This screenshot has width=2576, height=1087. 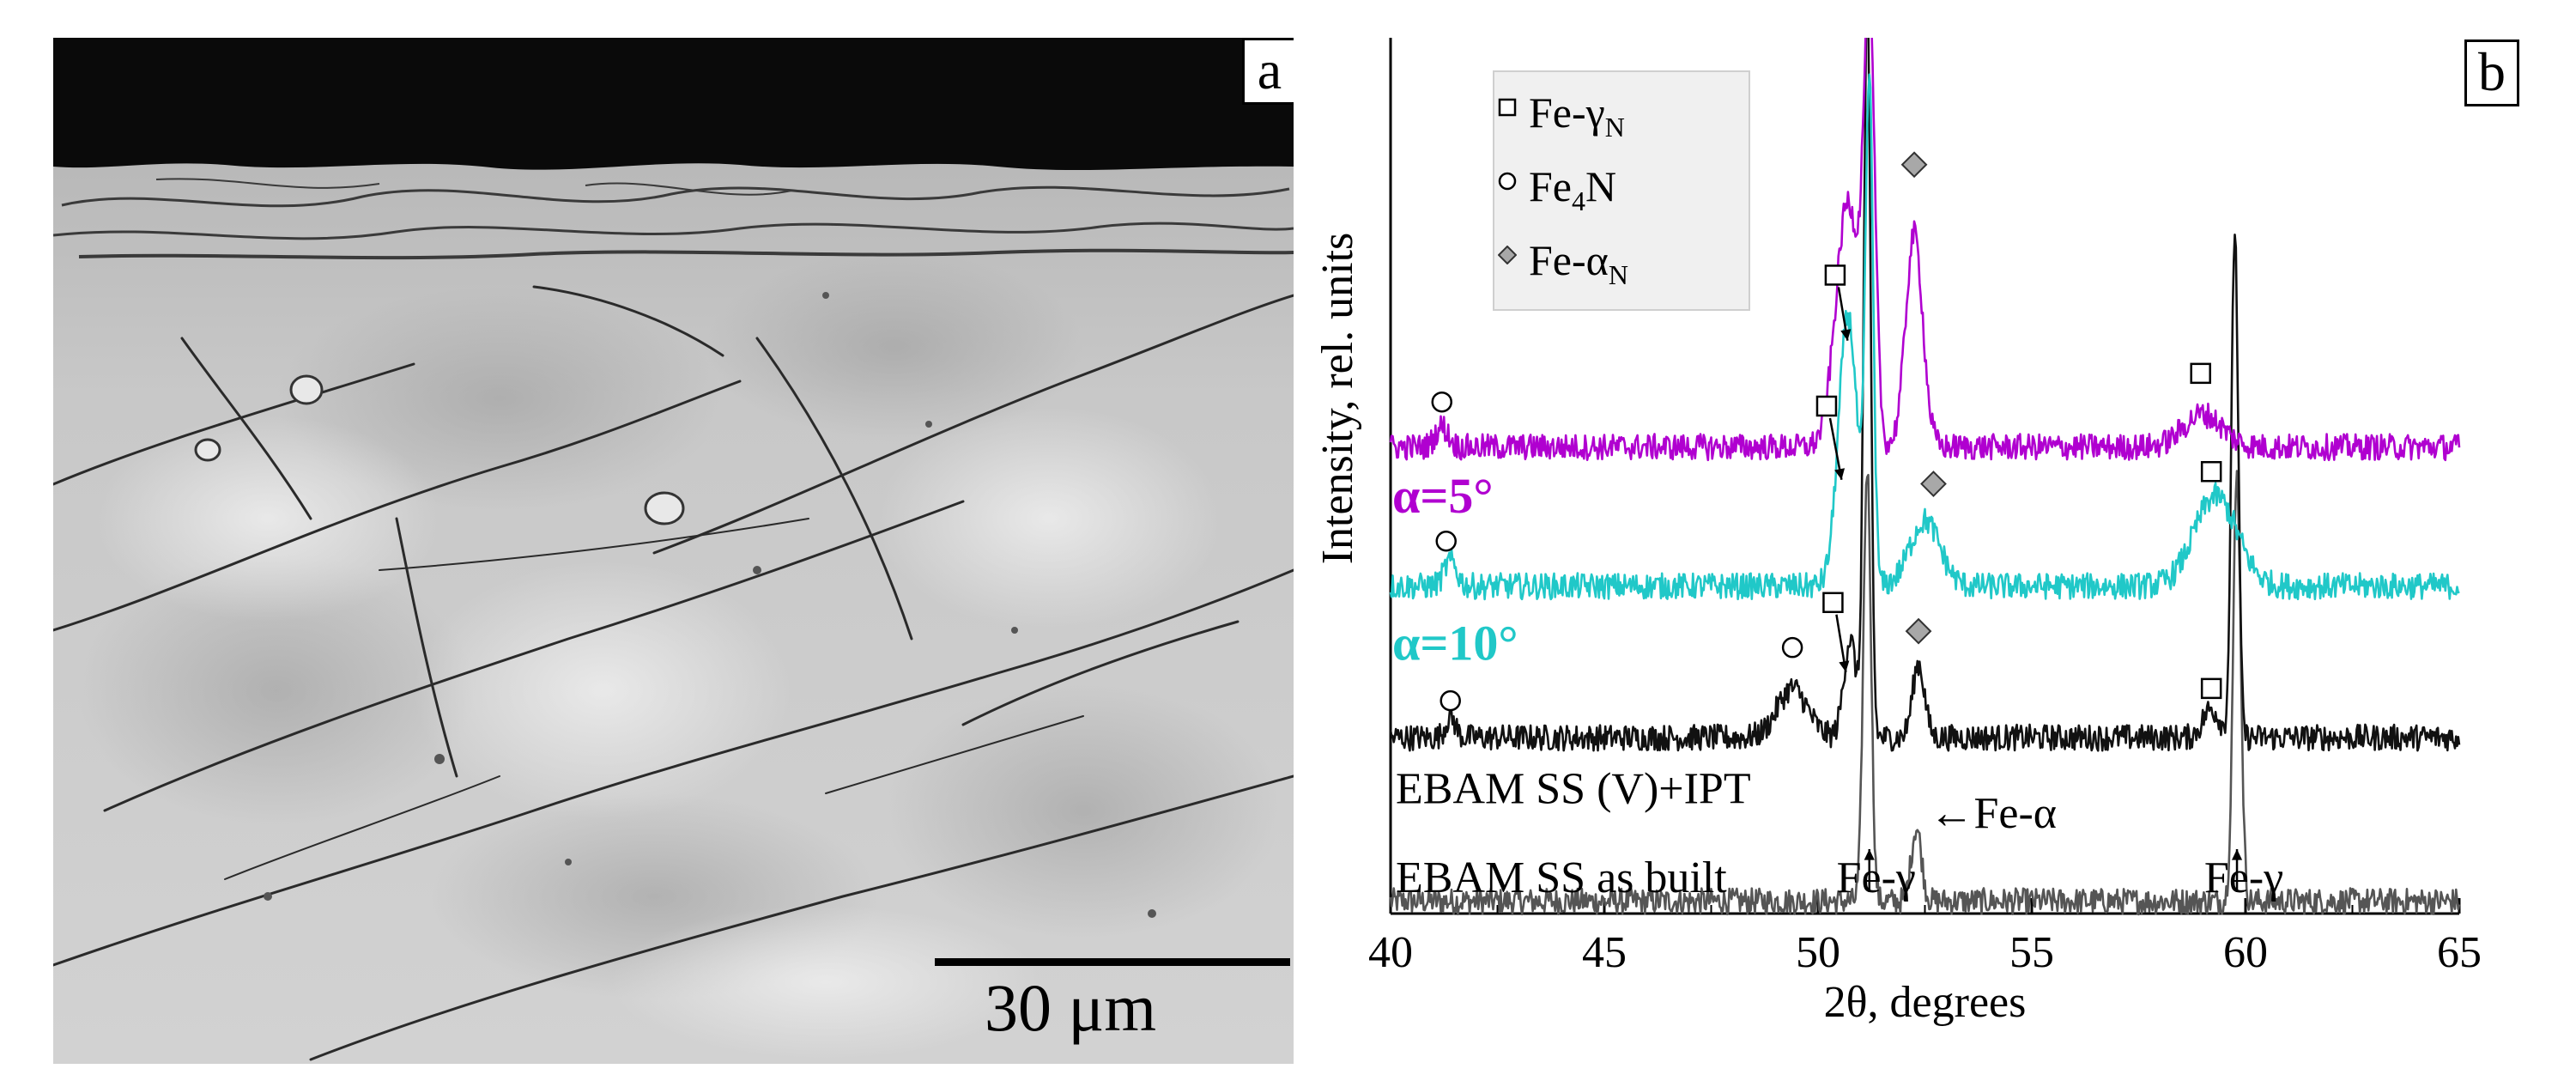 I want to click on fe-alpha-label: ←Fe-α, so click(x=1993, y=813).